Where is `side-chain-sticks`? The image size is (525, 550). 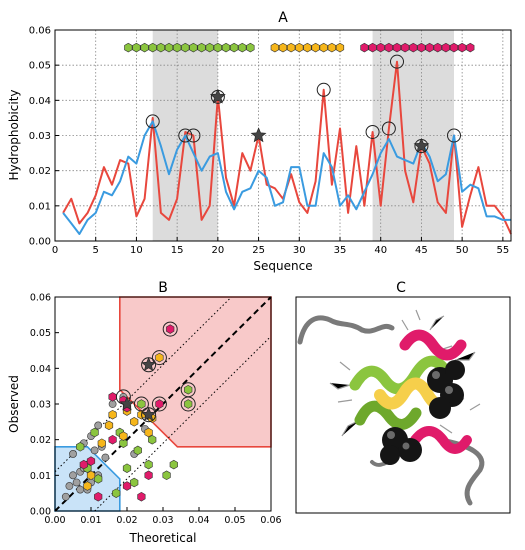 side-chain-sticks is located at coordinates (405, 373).